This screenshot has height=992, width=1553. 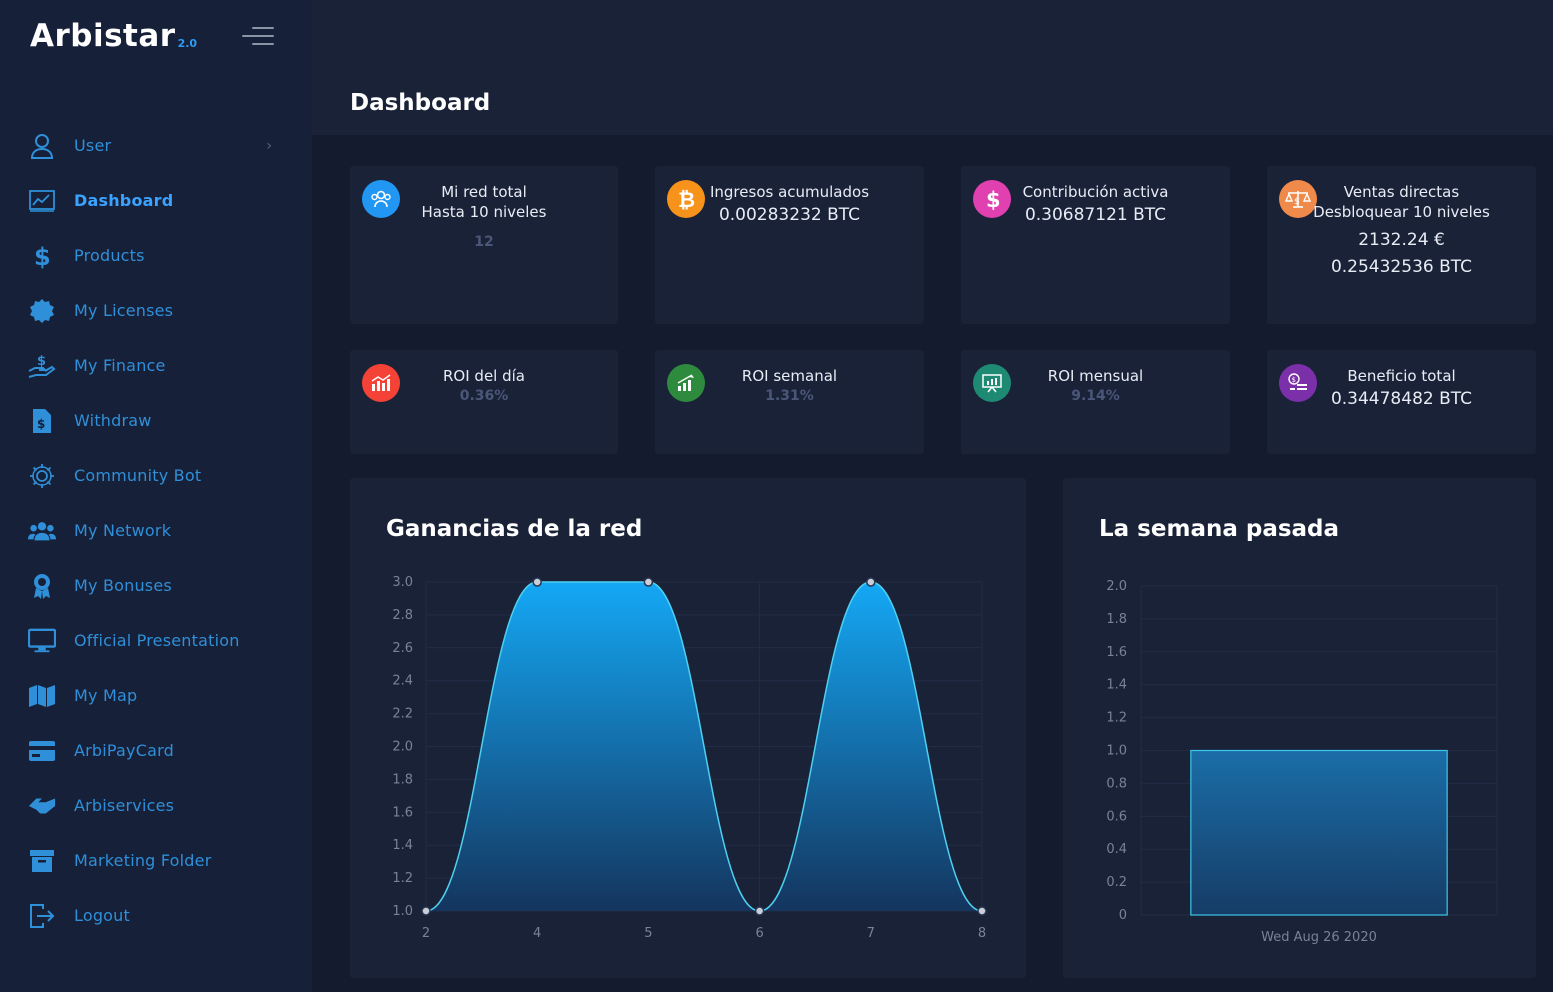 What do you see at coordinates (113, 420) in the screenshot?
I see `sidebar-item-label: Withdraw` at bounding box center [113, 420].